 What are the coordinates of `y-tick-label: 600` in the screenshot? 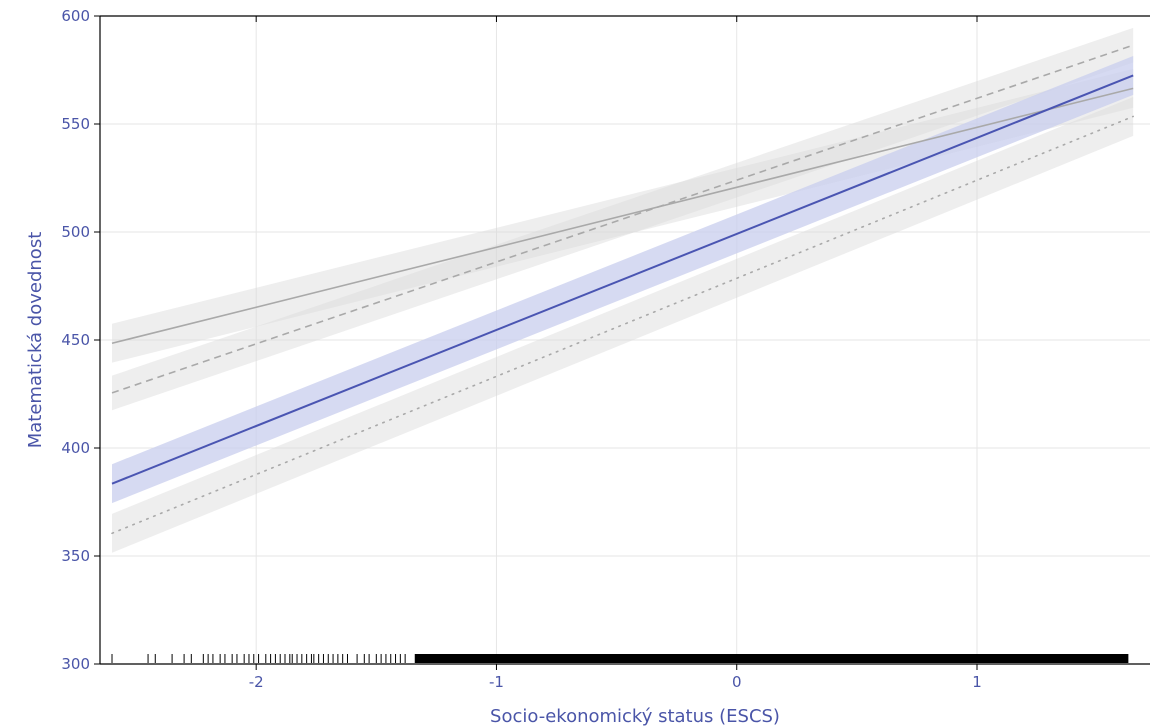 It's located at (75, 16).